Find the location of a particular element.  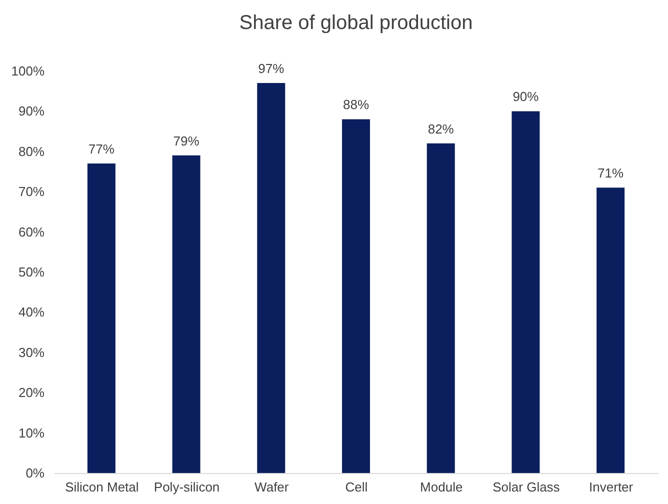

x-tick-label: Cell is located at coordinates (356, 487).